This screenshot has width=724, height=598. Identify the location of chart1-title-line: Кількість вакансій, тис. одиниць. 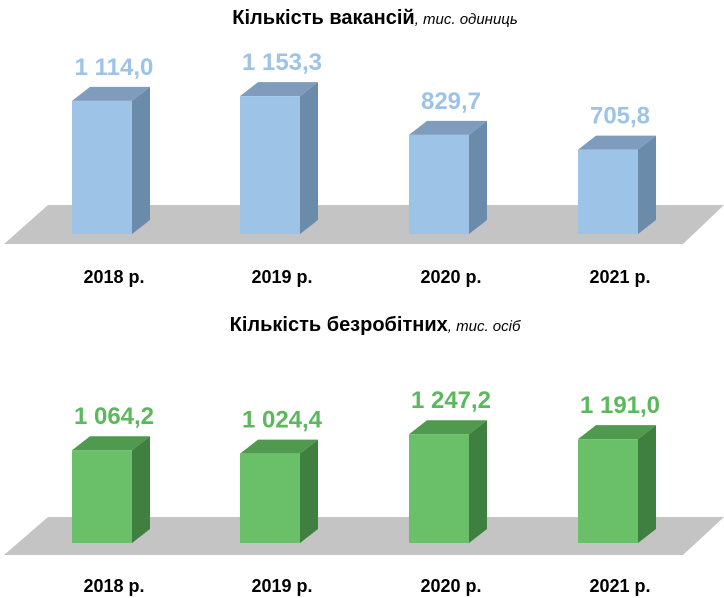
(375, 18).